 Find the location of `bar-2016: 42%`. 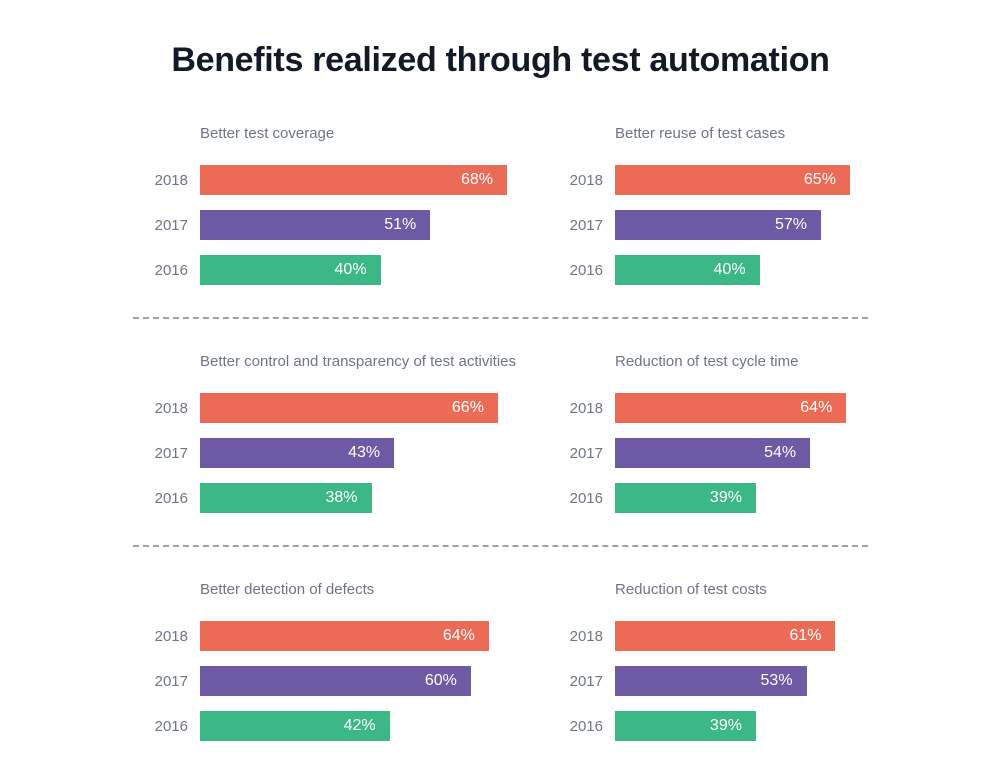

bar-2016: 42% is located at coordinates (295, 726).